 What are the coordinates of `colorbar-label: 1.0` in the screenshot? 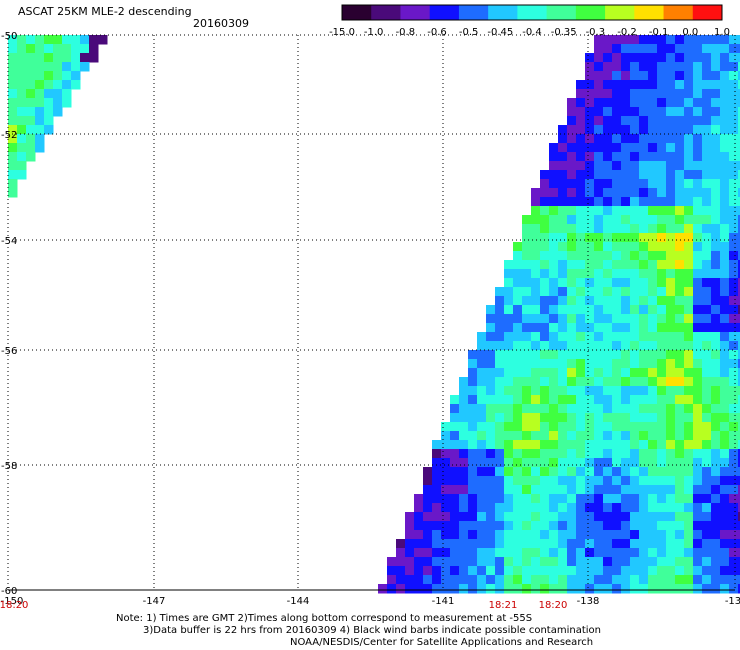 It's located at (722, 32).